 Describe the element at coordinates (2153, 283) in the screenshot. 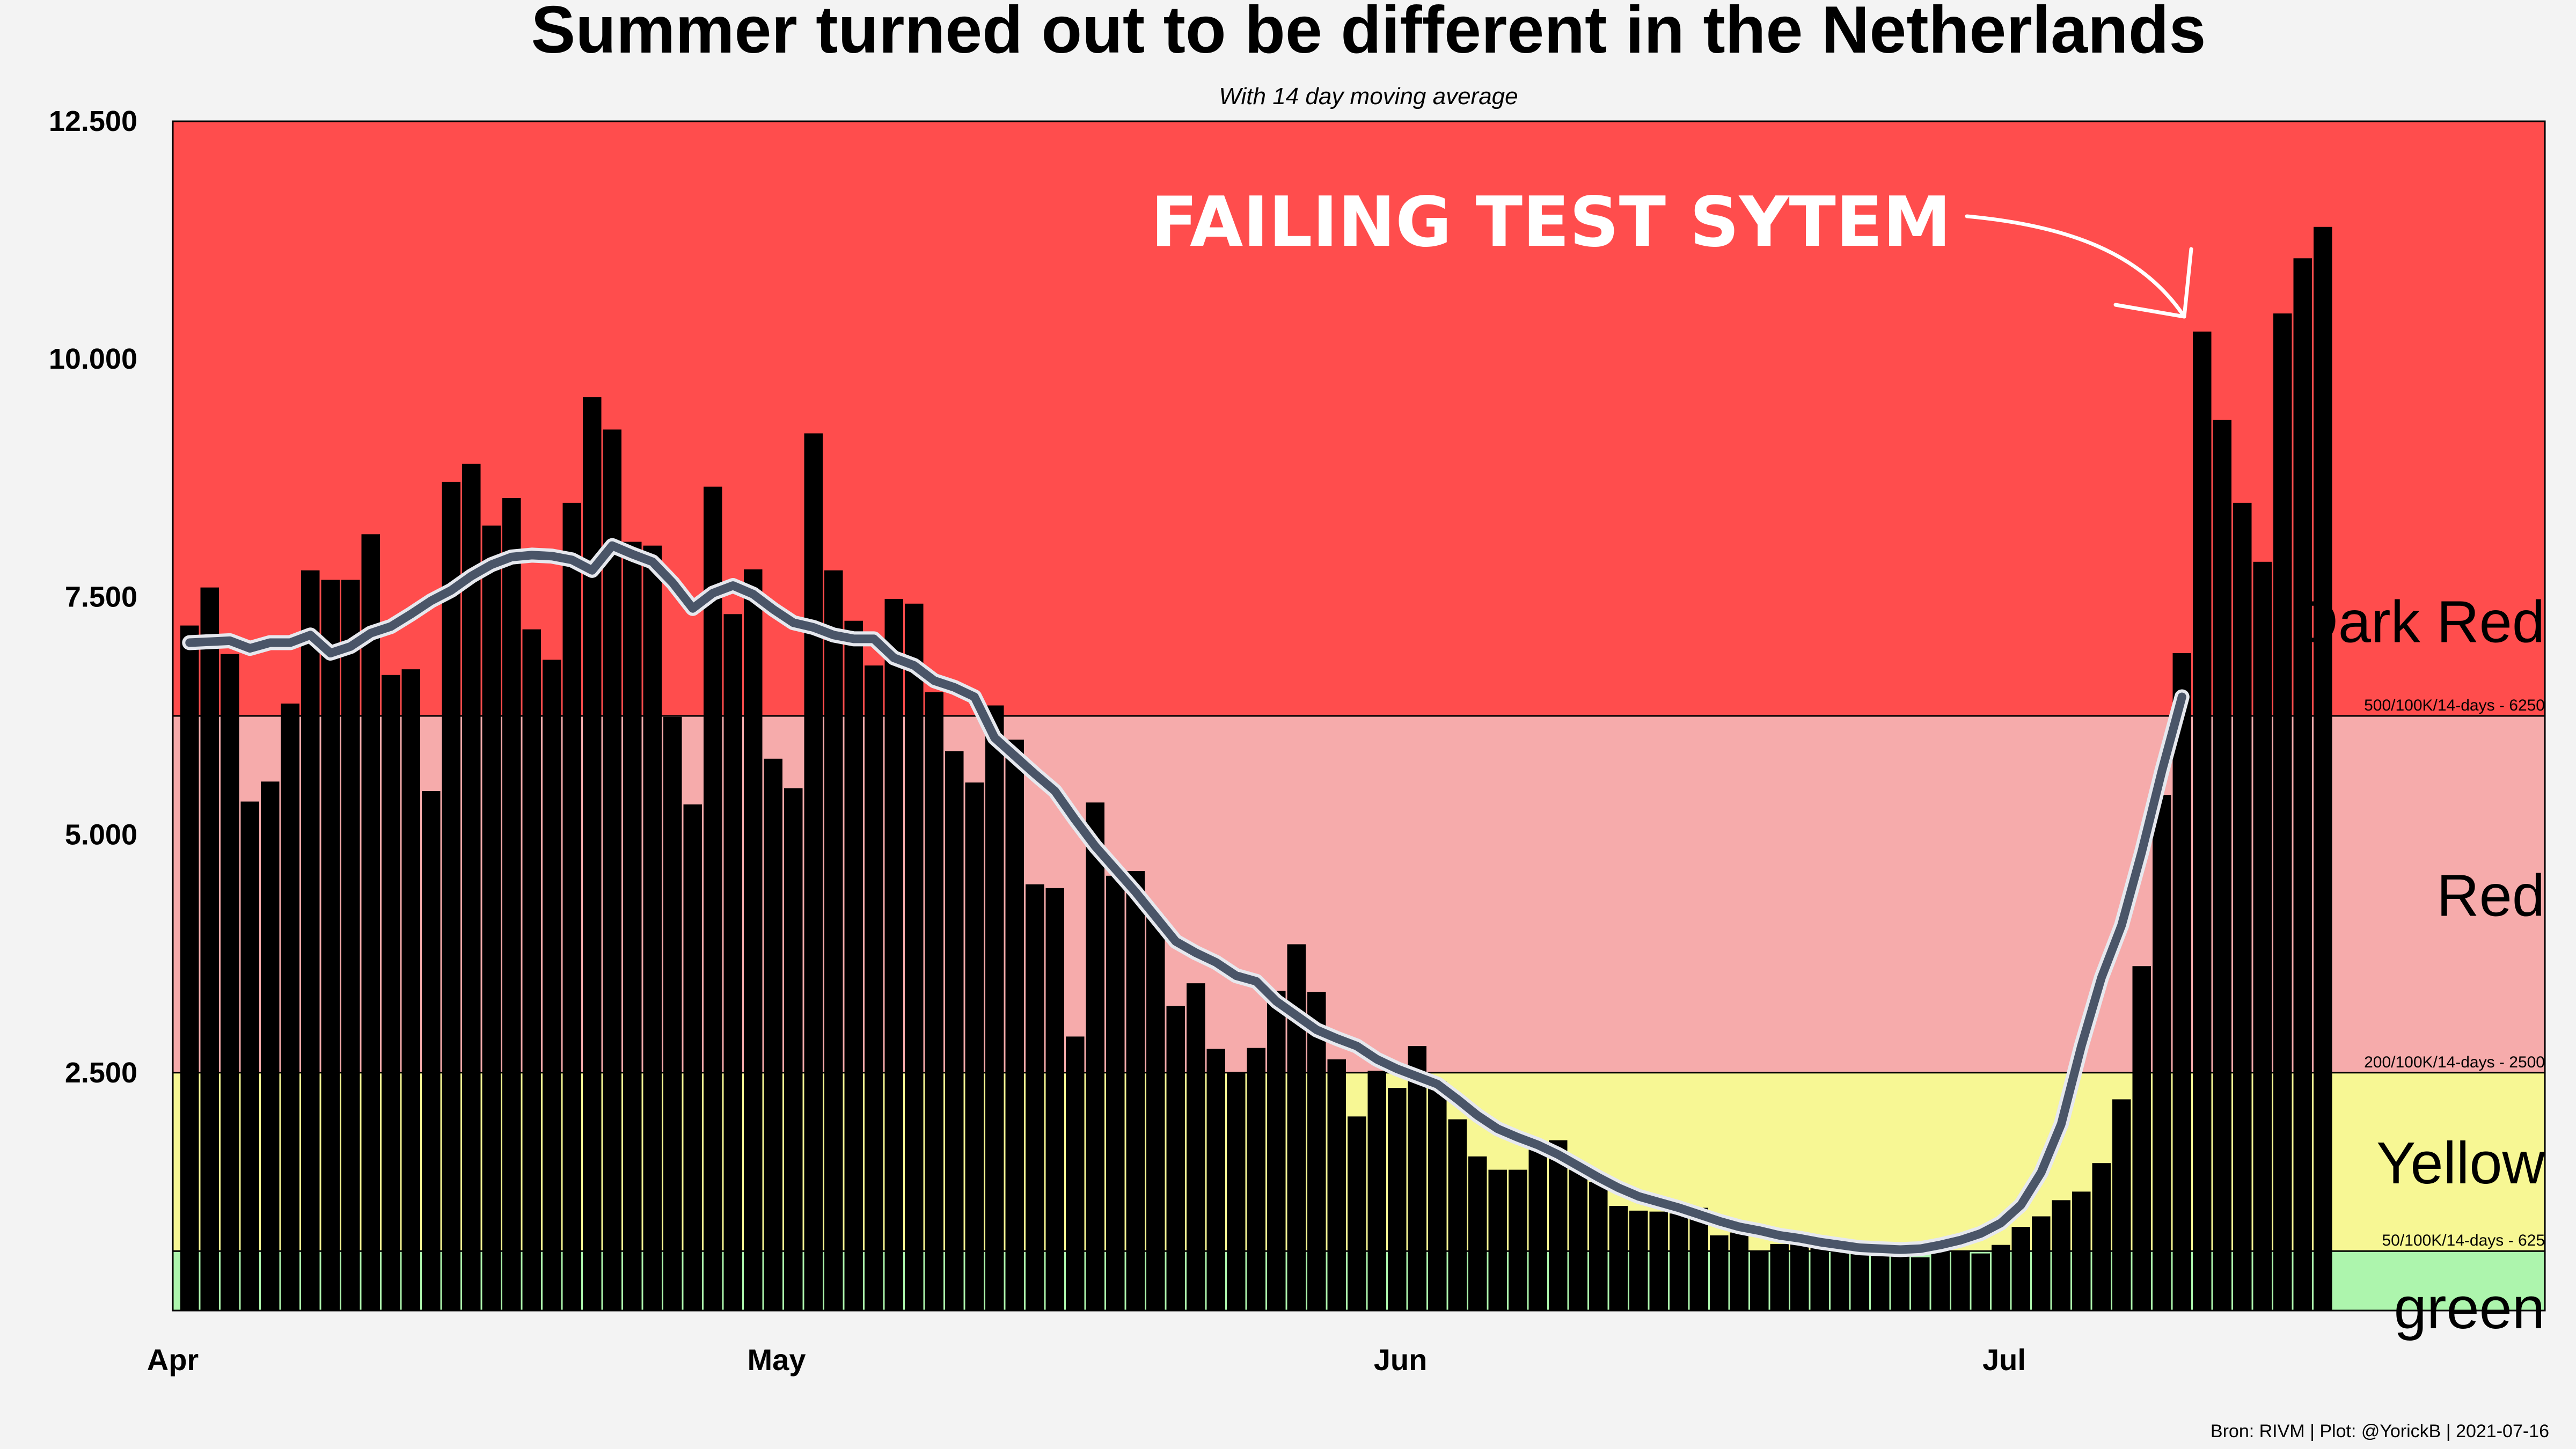

I see `annotation-arrow-head` at that location.